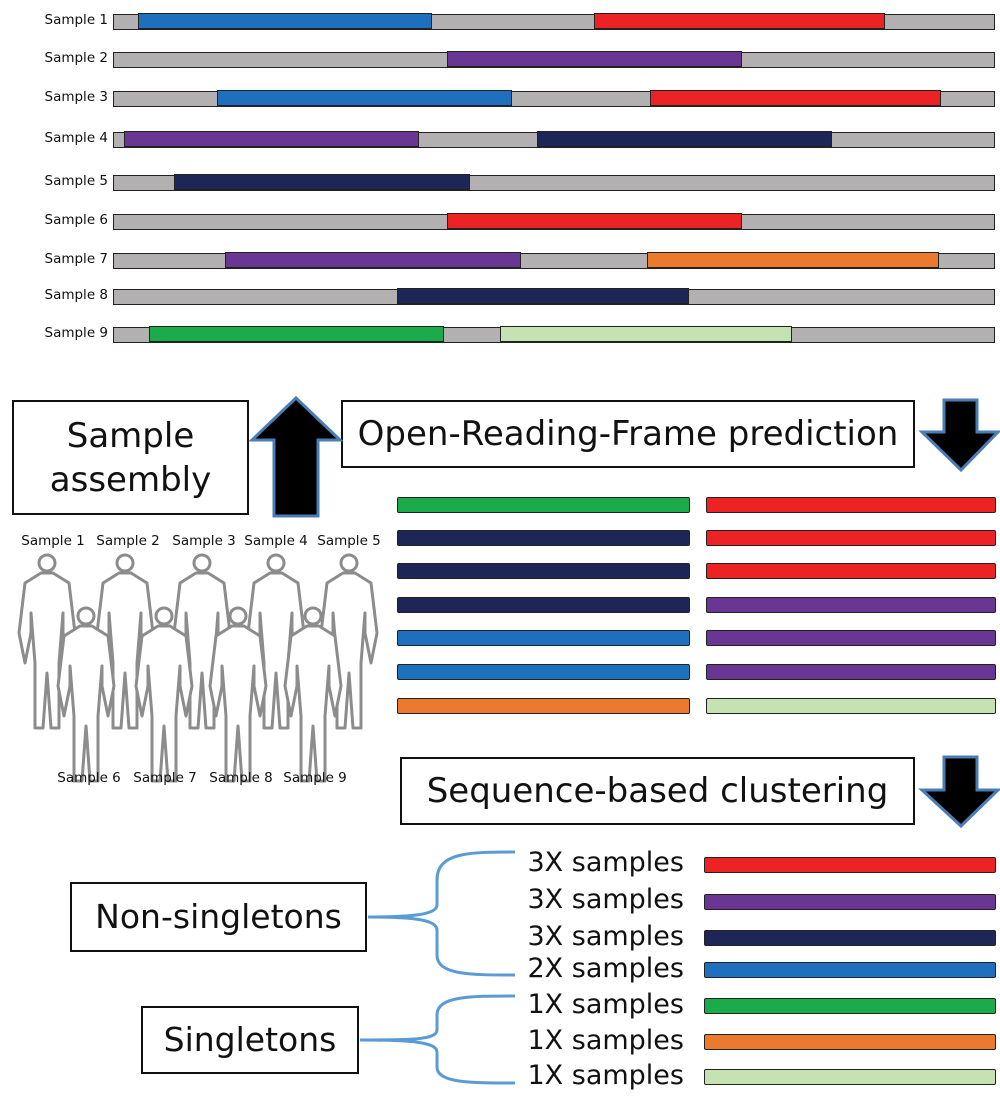 This screenshot has height=1115, width=1000. What do you see at coordinates (204, 541) in the screenshot?
I see `person-label: Sample 3` at bounding box center [204, 541].